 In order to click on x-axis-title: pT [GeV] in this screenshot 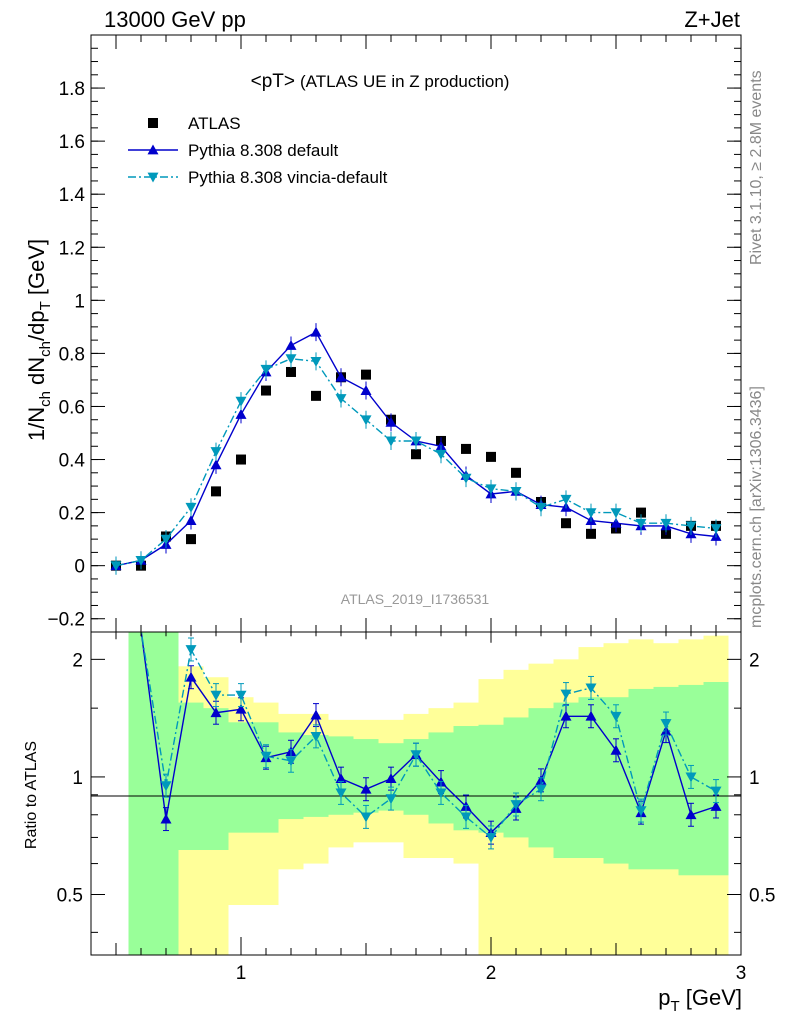, I will do `click(700, 1000)`.